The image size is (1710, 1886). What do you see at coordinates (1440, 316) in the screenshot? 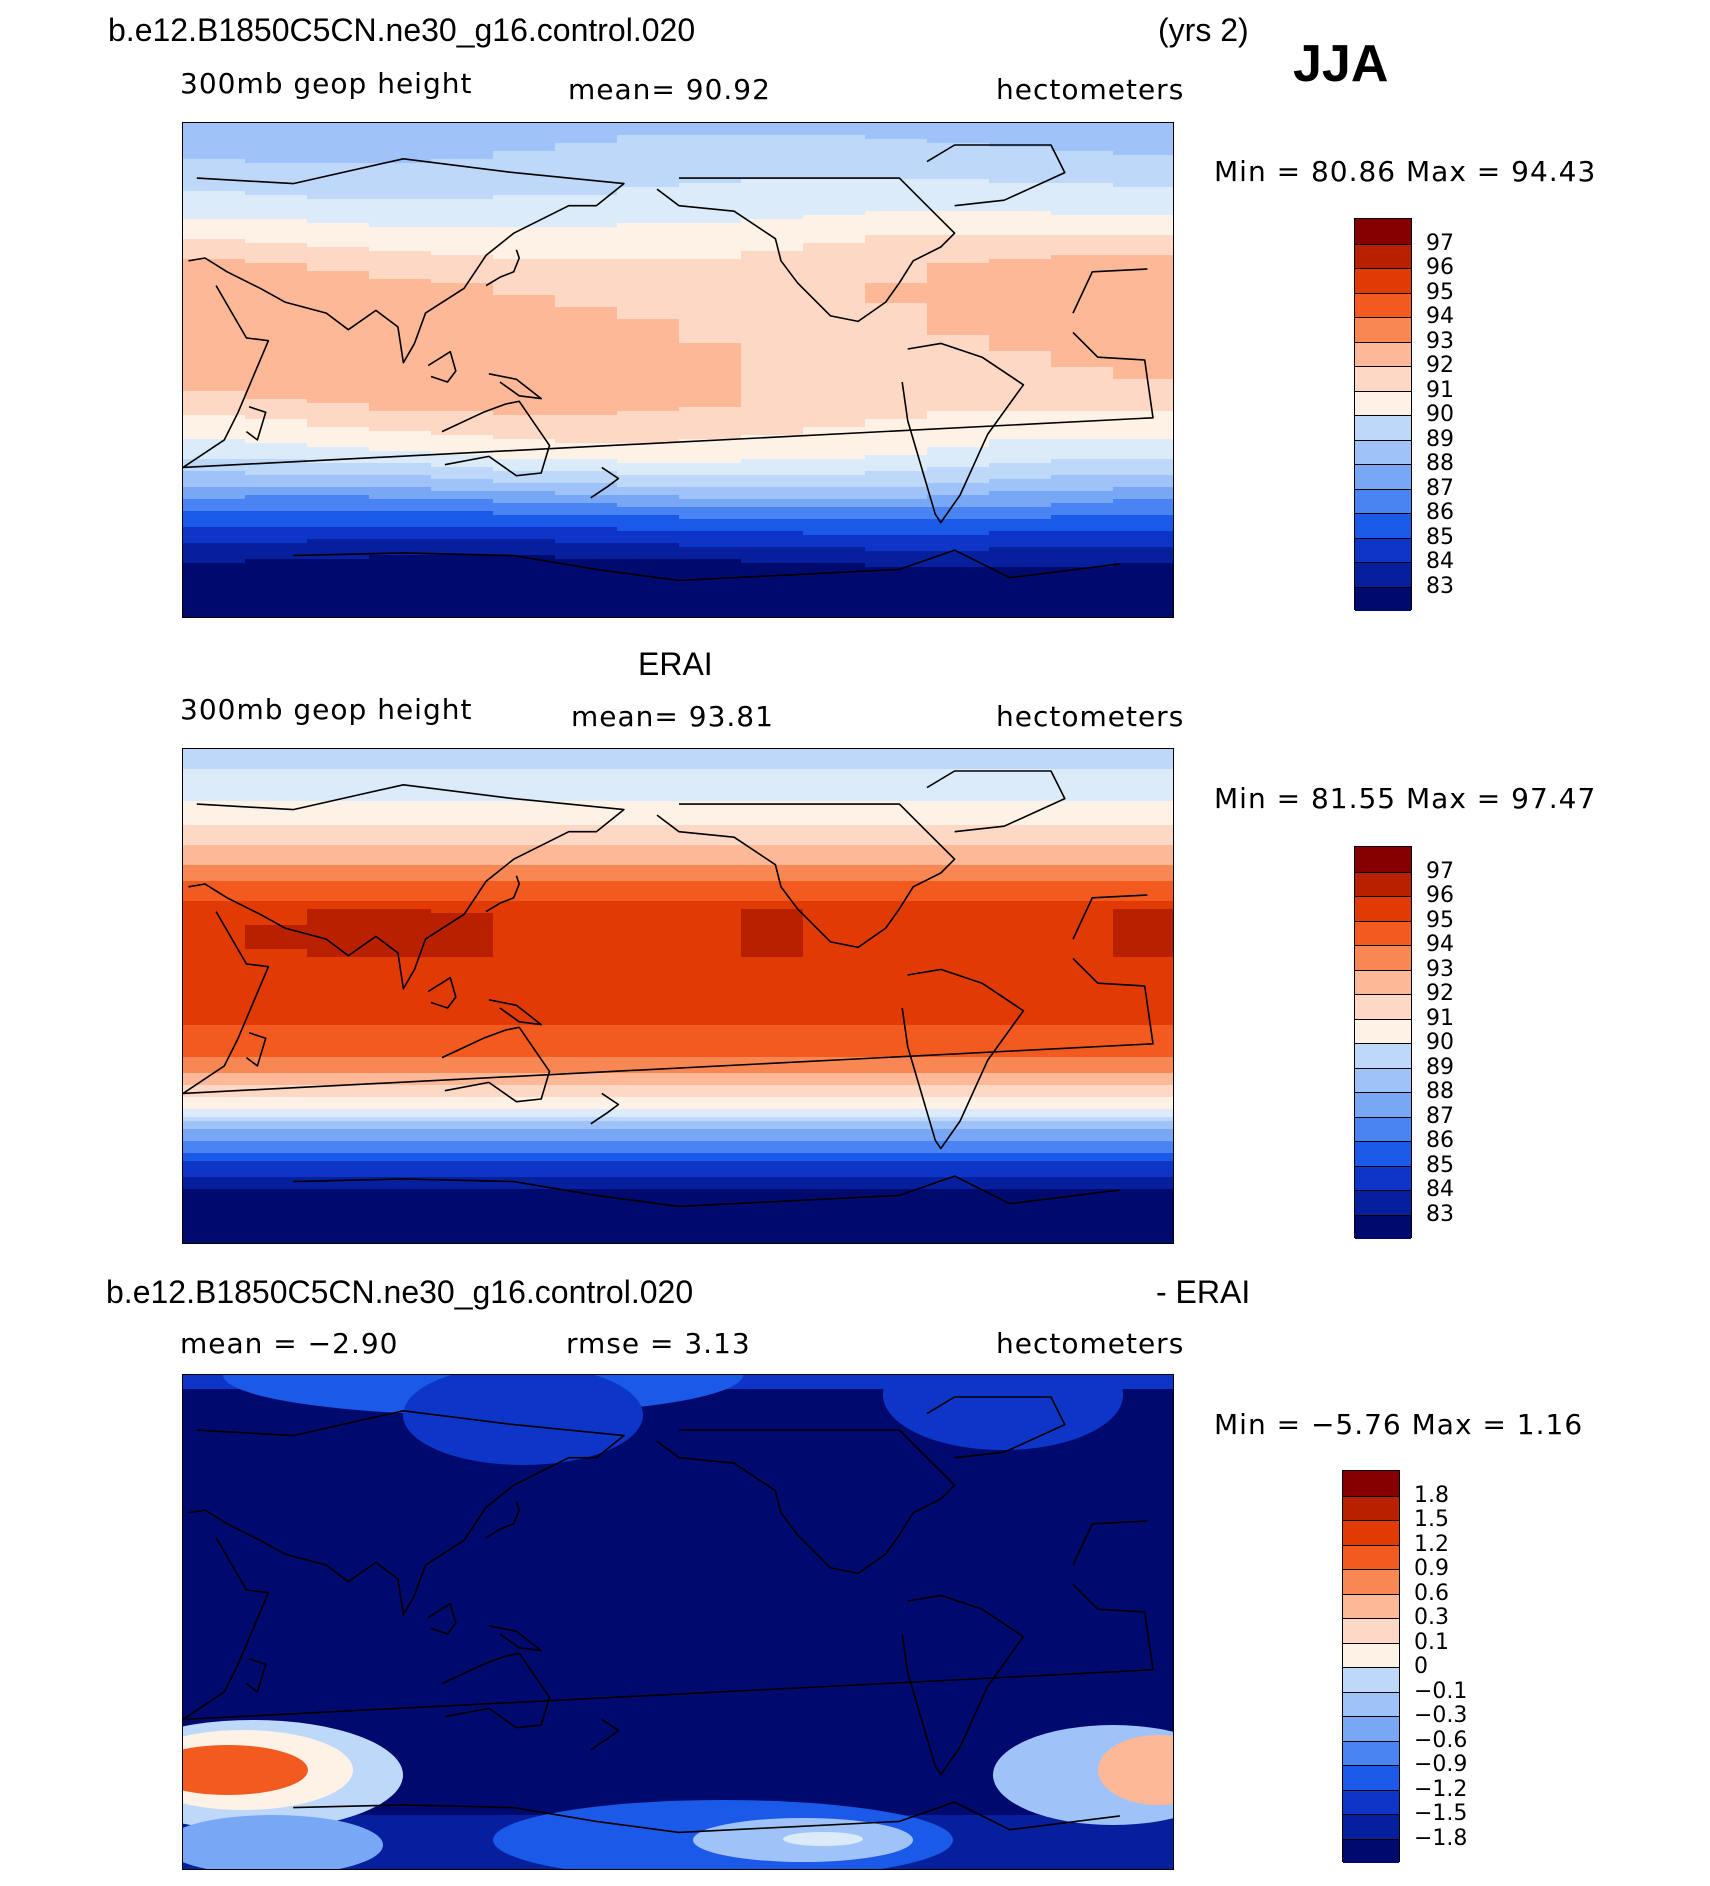
I see `colorbar-tick-label: 94` at bounding box center [1440, 316].